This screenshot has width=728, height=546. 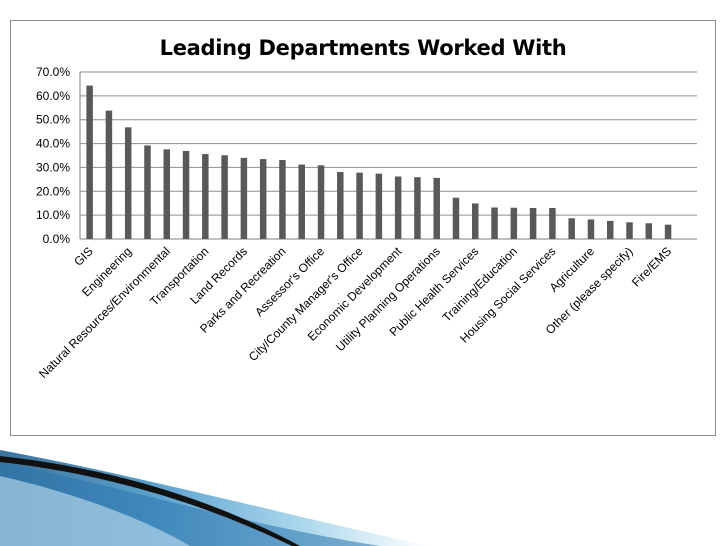 I want to click on y-tick-label: 40.0%, so click(x=53, y=144).